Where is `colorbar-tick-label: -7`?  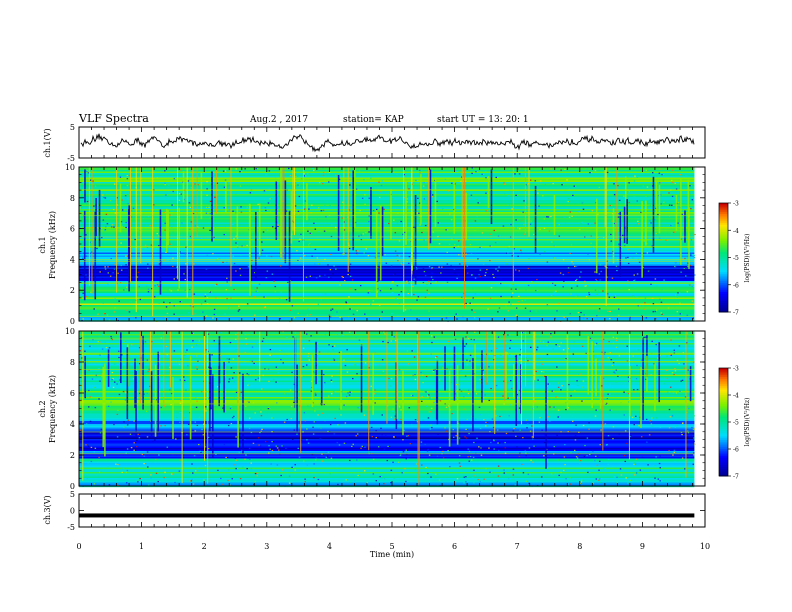 colorbar-tick-label: -7 is located at coordinates (736, 477).